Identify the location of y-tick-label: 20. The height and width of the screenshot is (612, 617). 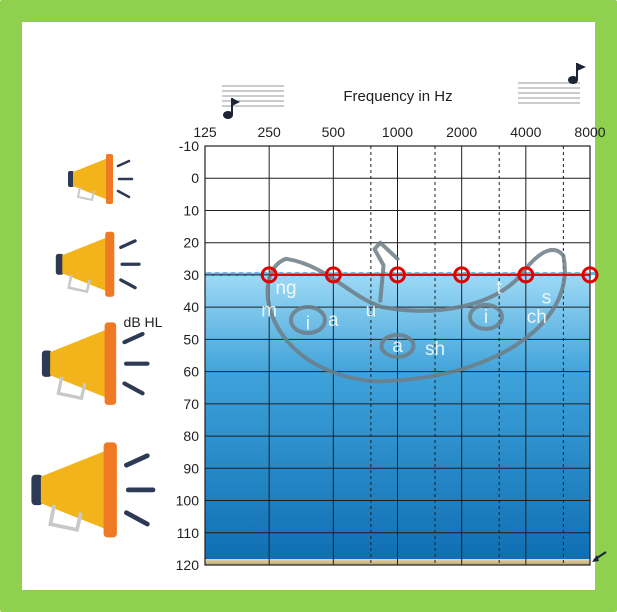
(191, 243).